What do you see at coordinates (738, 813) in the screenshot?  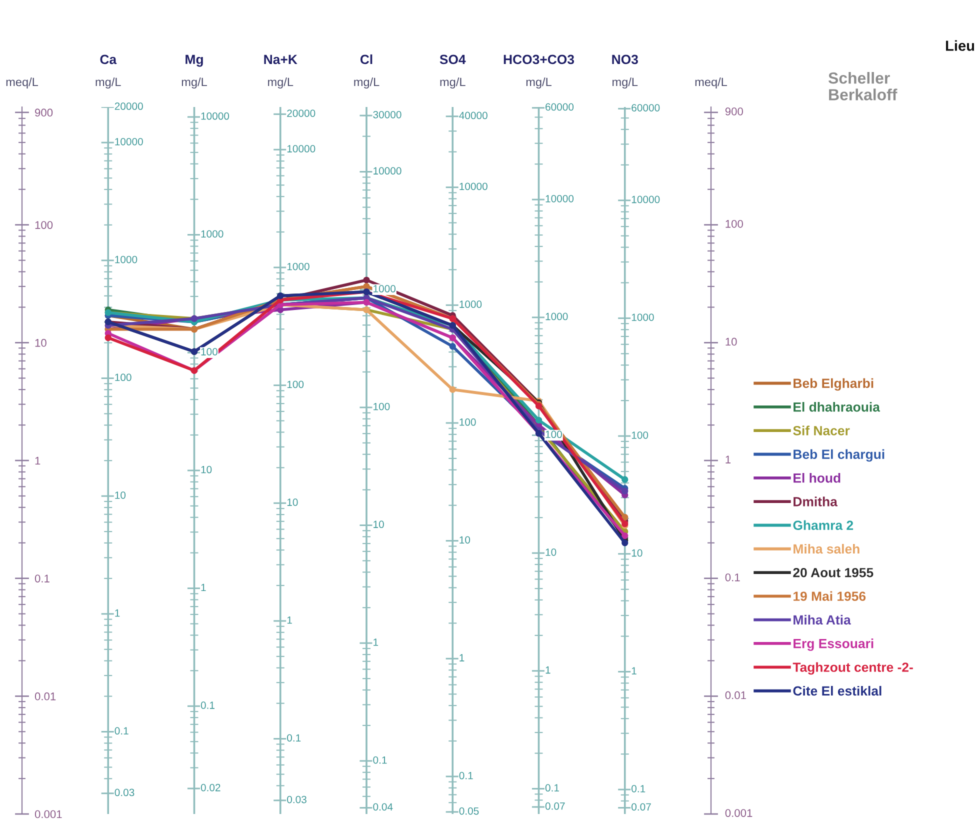 I see `text: 0.001` at bounding box center [738, 813].